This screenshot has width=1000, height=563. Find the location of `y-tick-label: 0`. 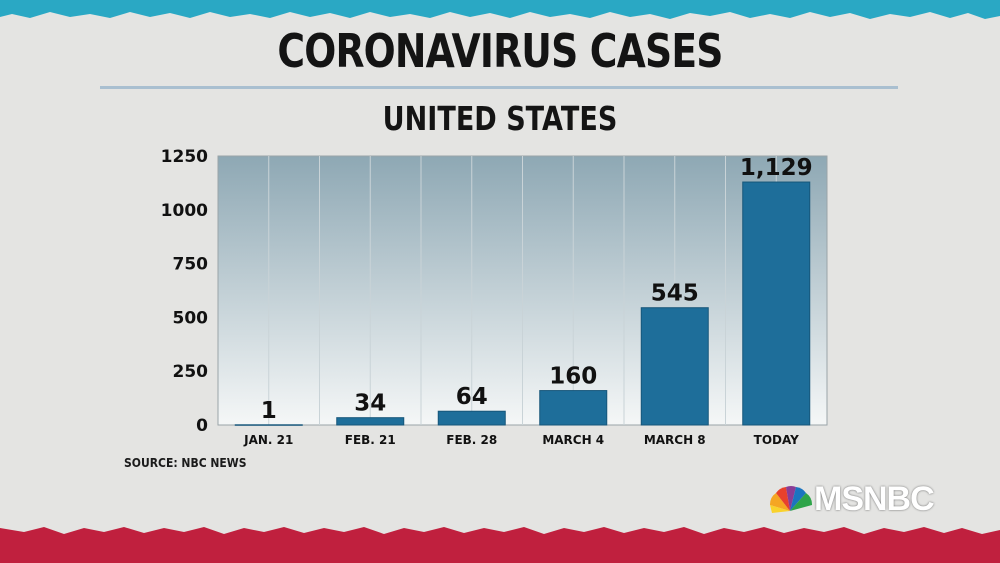

y-tick-label: 0 is located at coordinates (202, 426).